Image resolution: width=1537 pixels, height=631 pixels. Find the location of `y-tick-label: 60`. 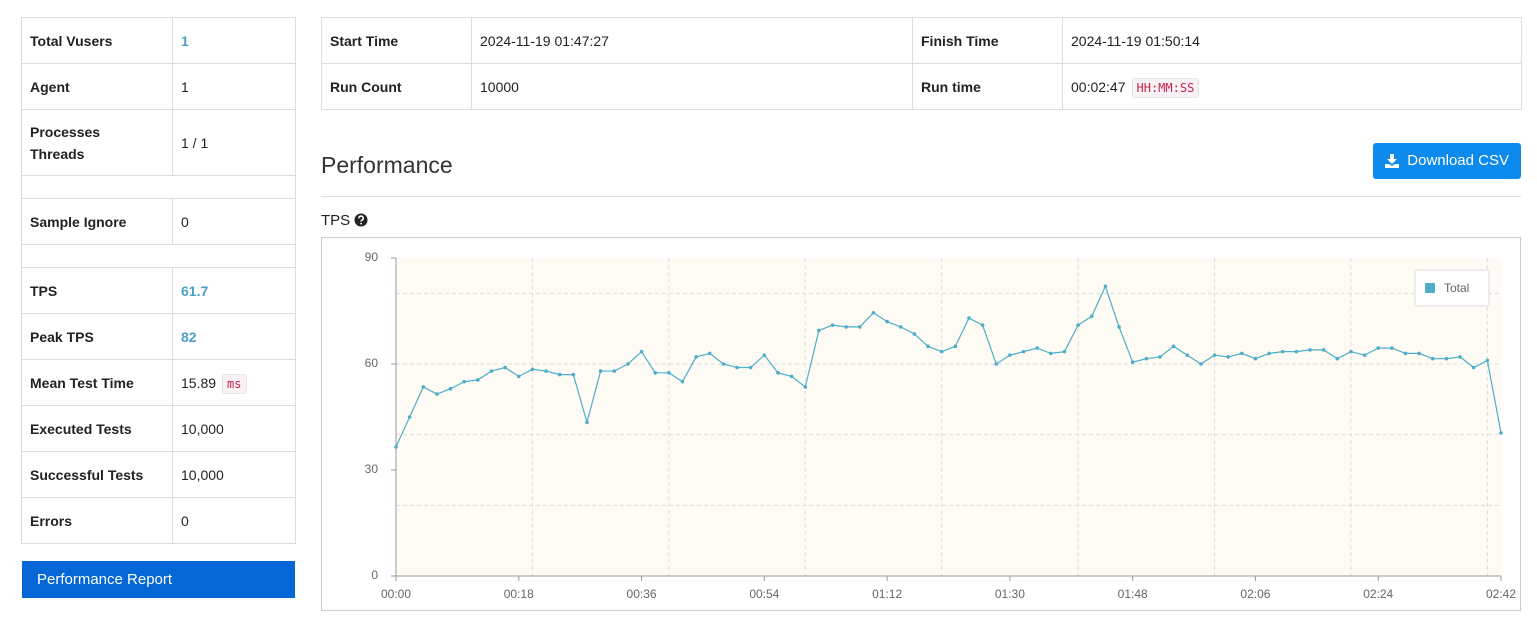

y-tick-label: 60 is located at coordinates (372, 363).